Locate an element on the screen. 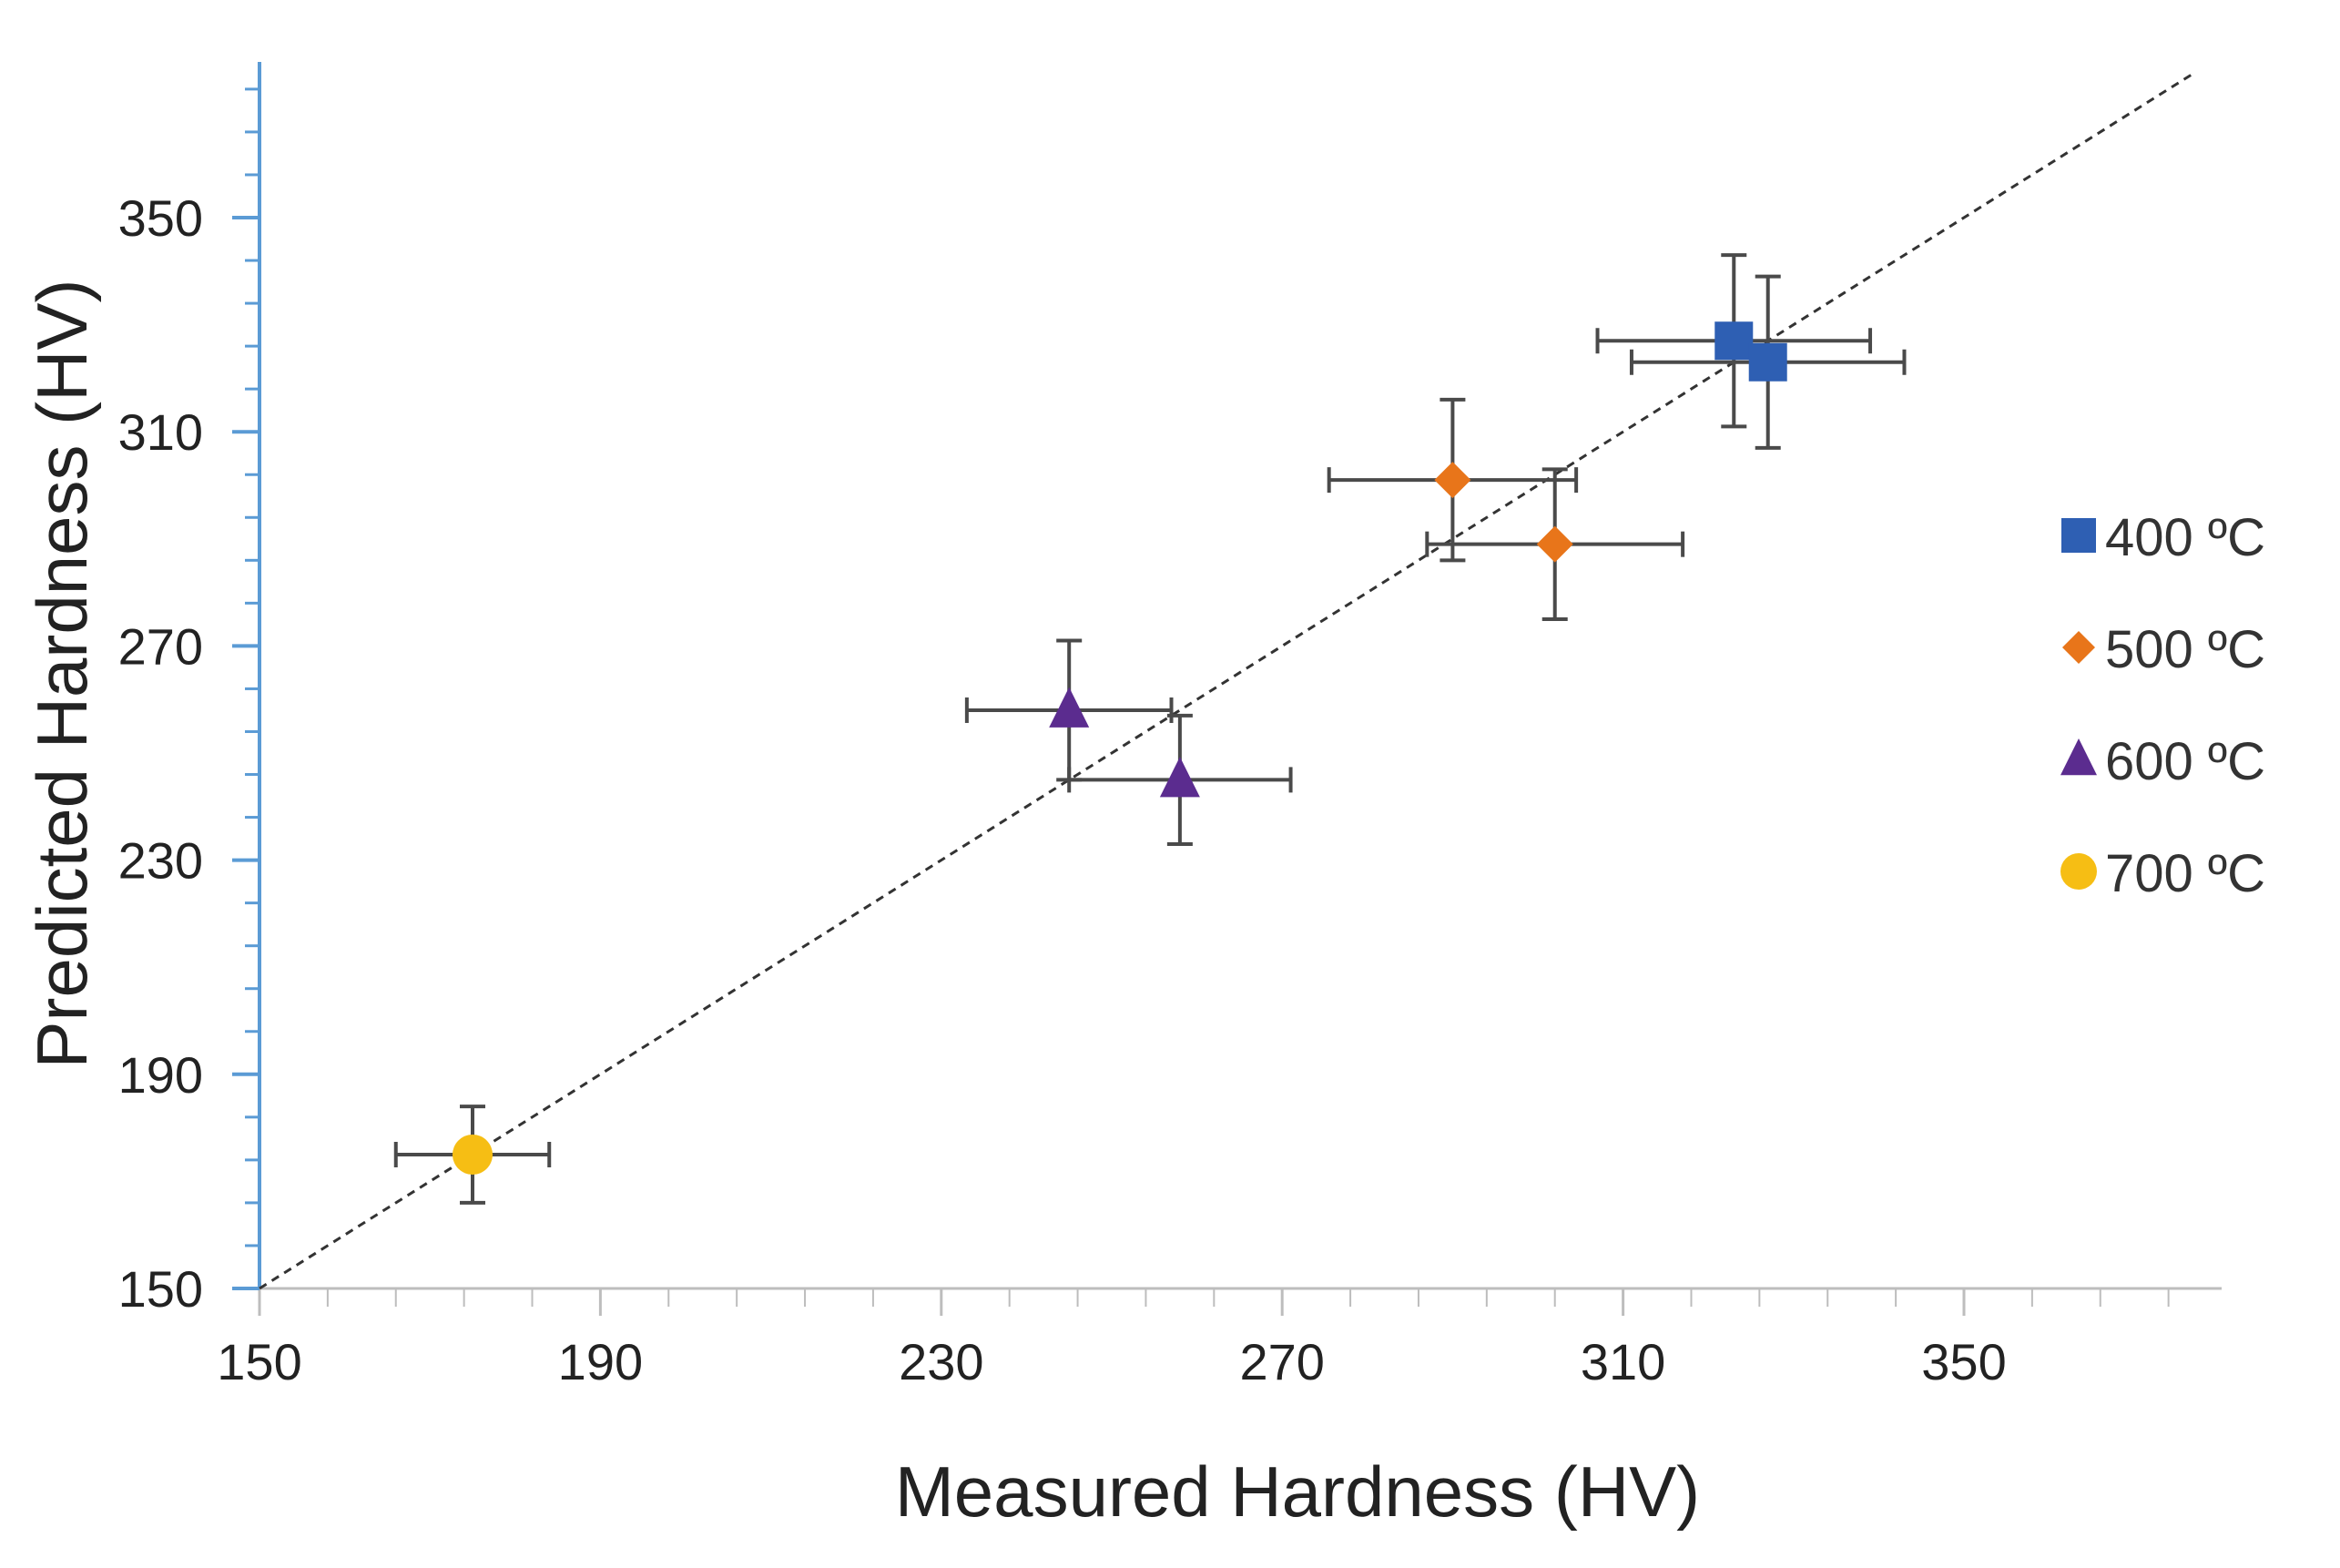  y-tick-label: 310 is located at coordinates (161, 432).